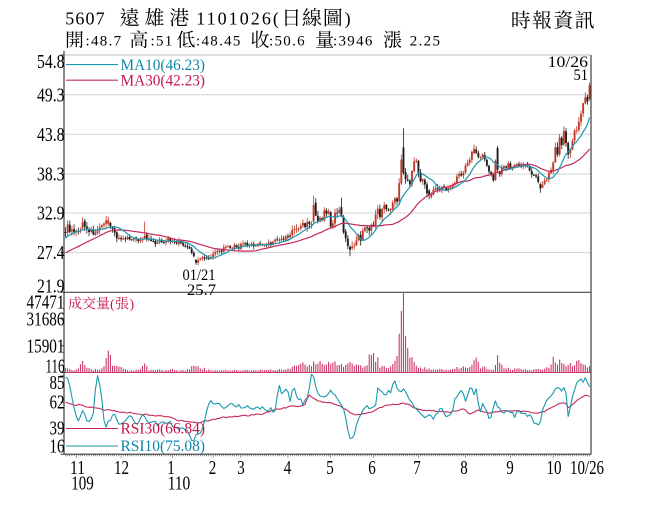 This screenshot has width=656, height=511. I want to click on svg-text: 27.4, so click(51, 253).